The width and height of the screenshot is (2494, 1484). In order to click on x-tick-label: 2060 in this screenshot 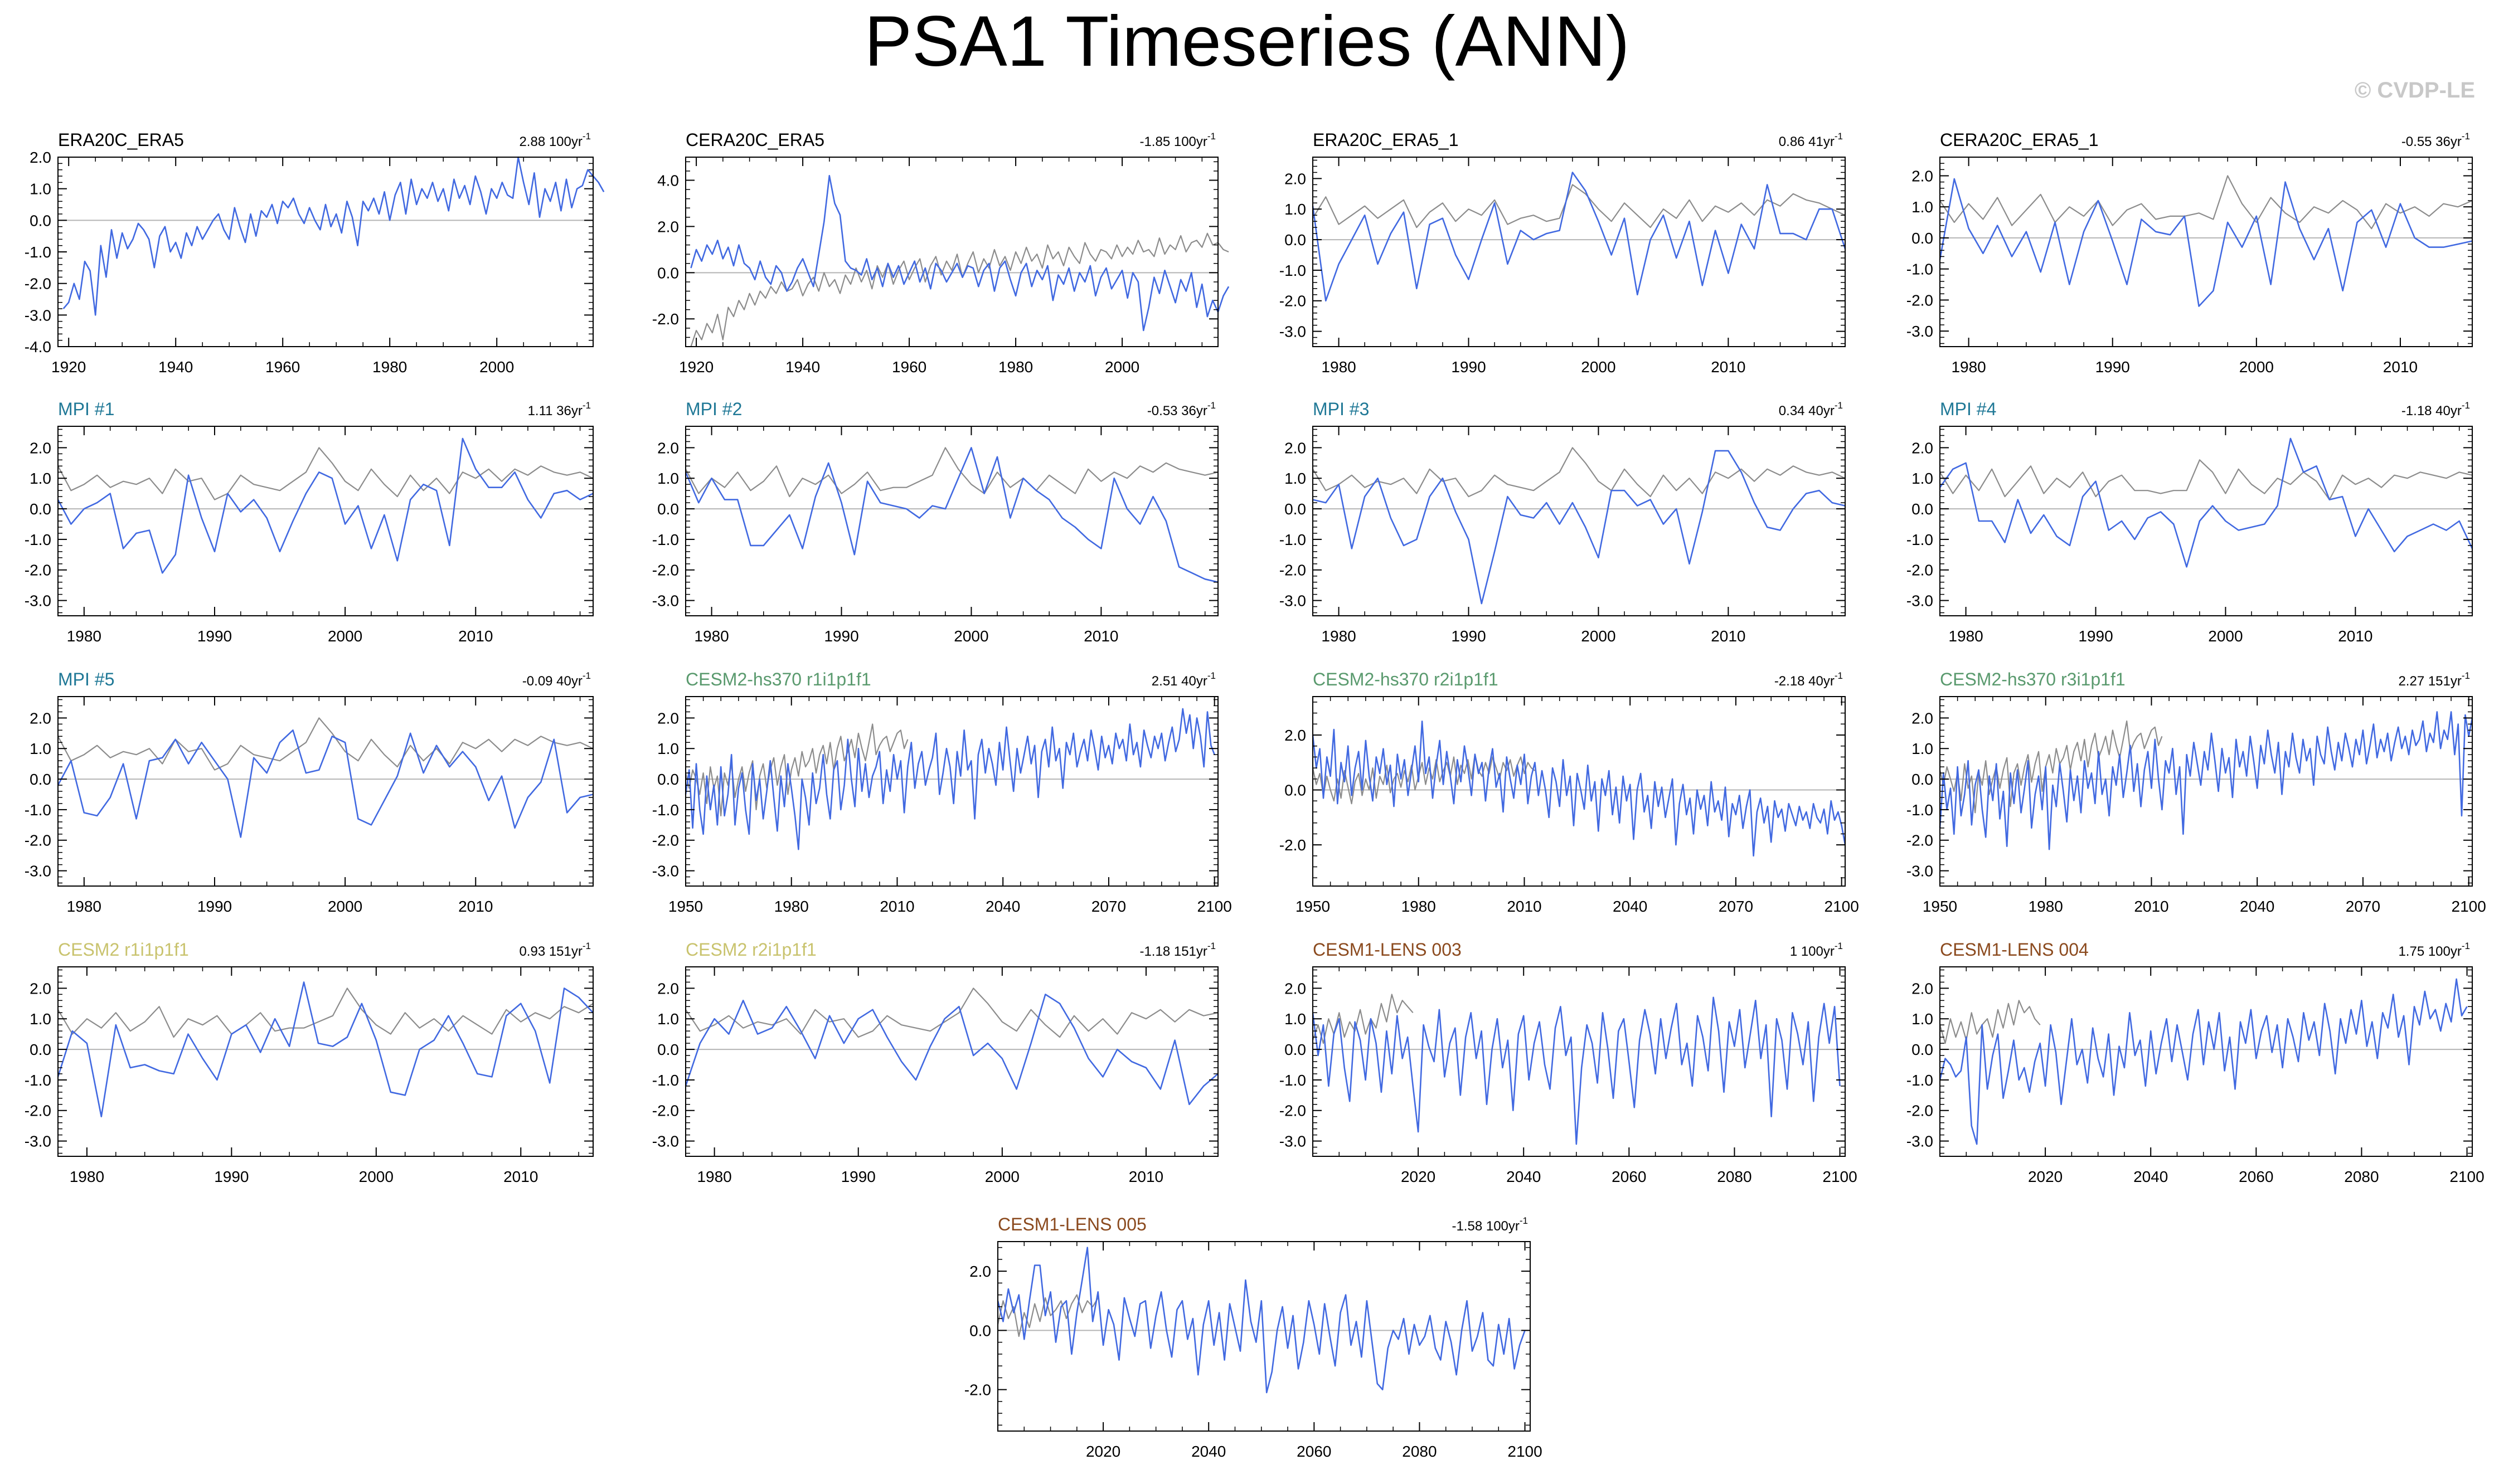, I will do `click(2256, 1176)`.